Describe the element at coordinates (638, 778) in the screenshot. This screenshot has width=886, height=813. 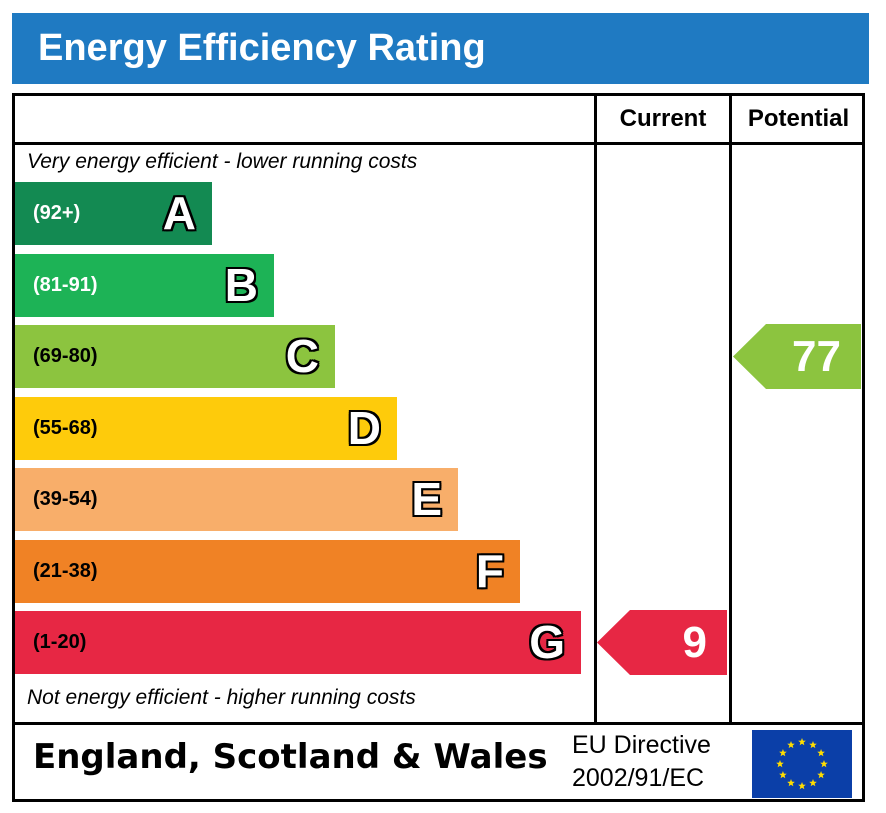
I see `eu-directive-number: 2002/91/EC` at that location.